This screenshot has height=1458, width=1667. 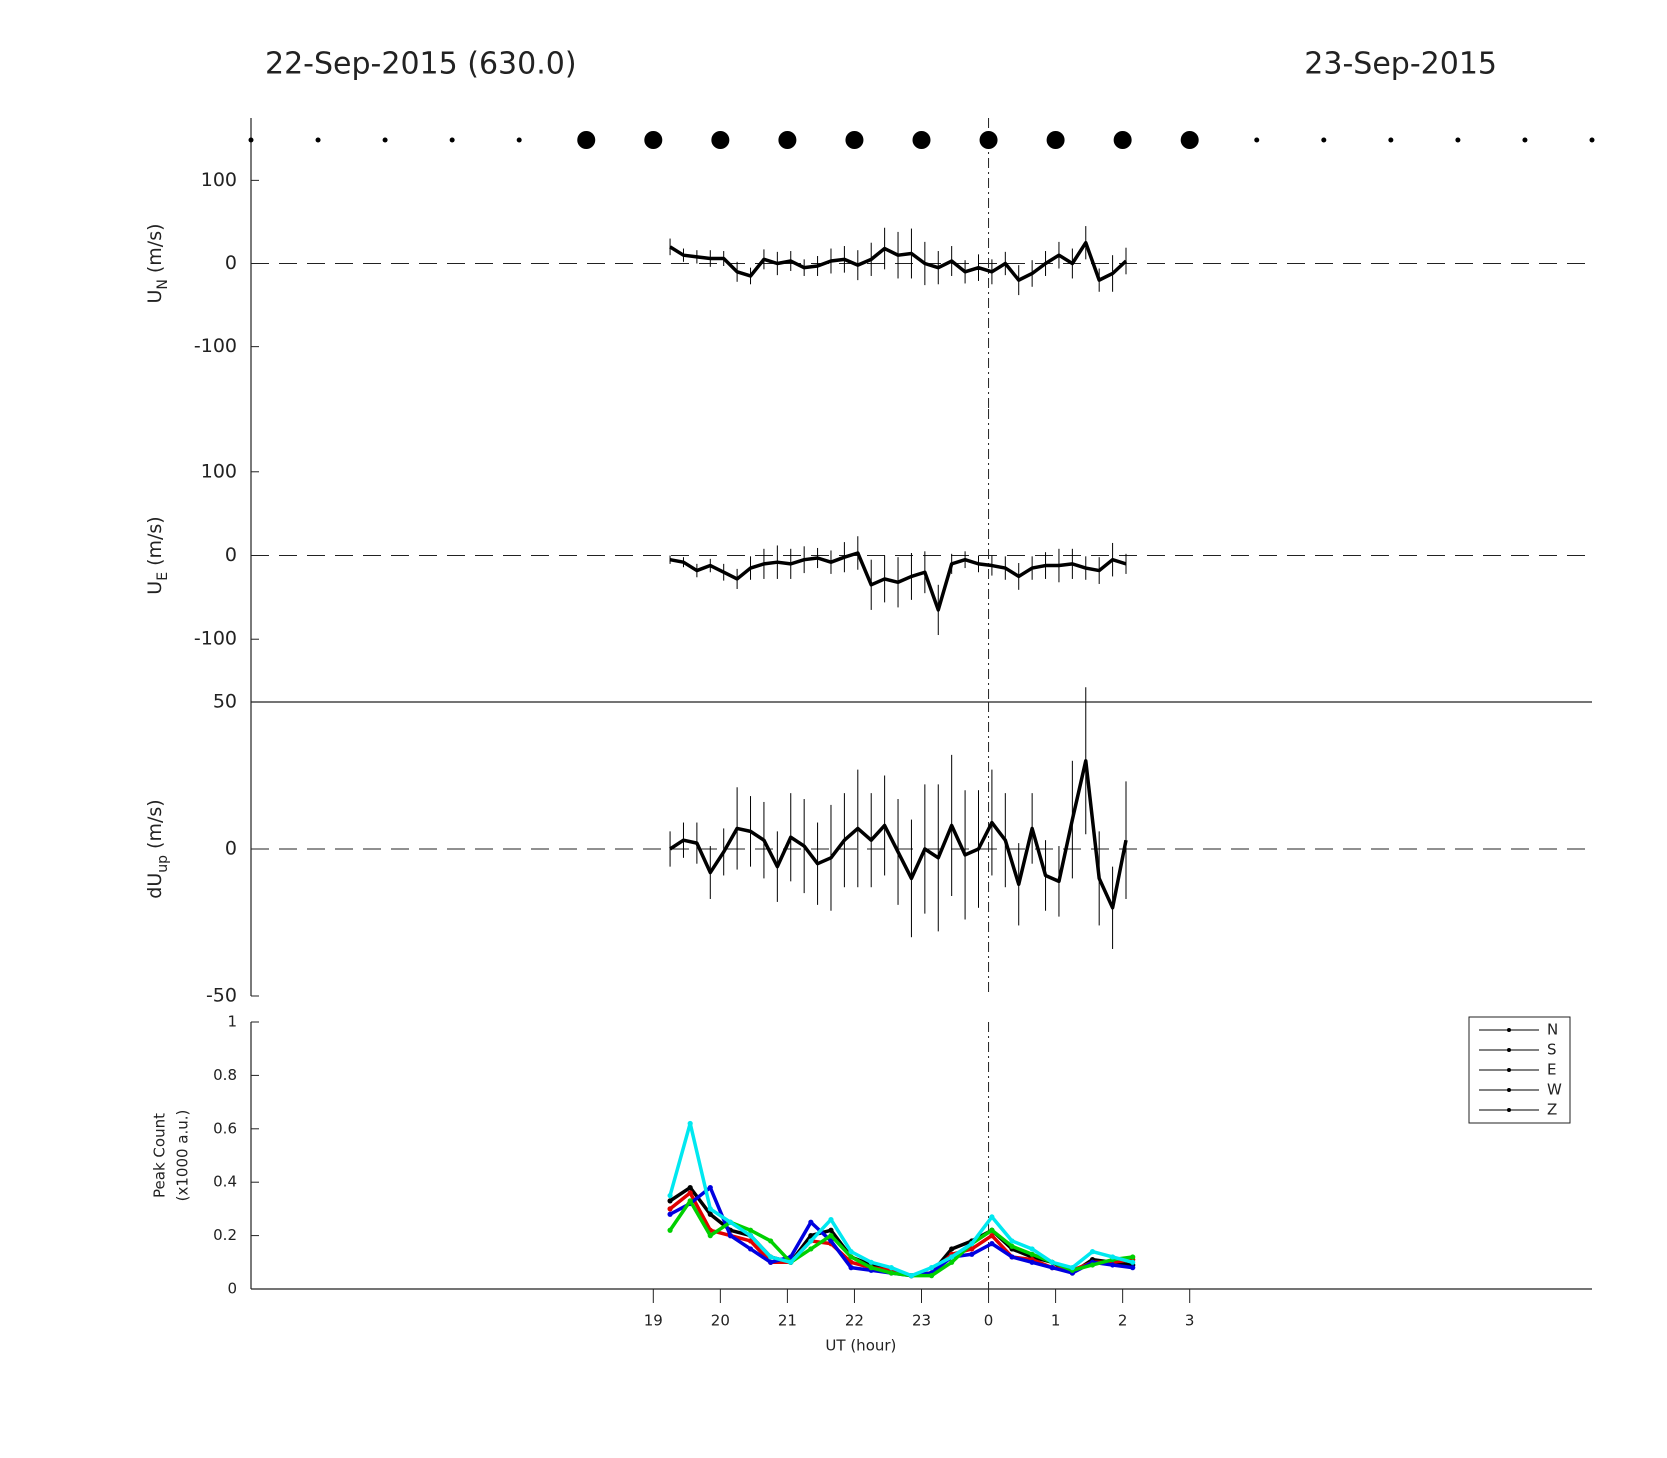 I want to click on x-tick-label: 3, so click(x=1190, y=1321).